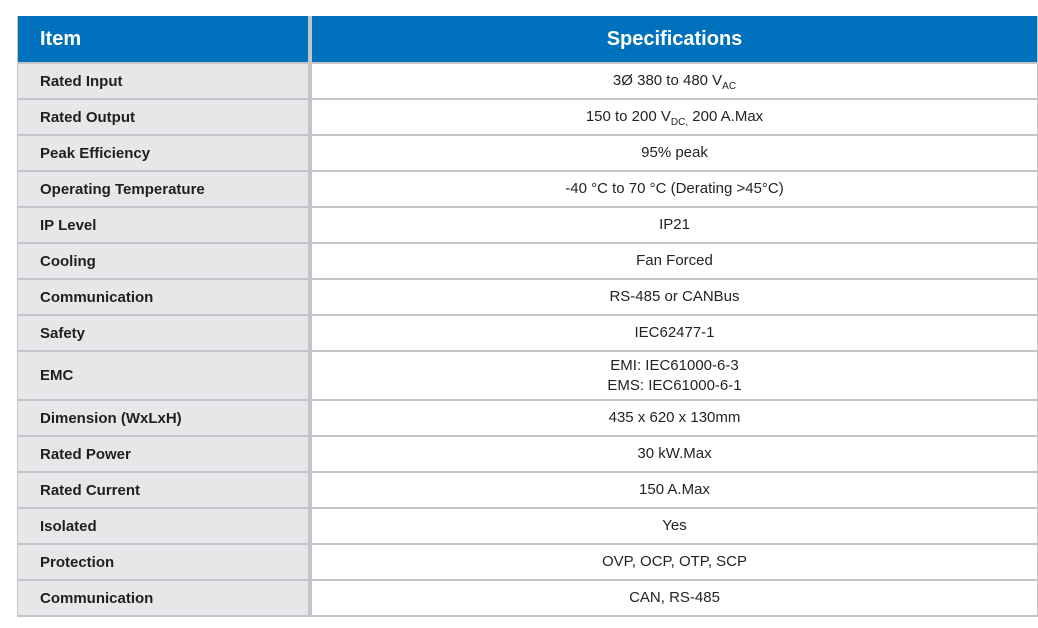 The height and width of the screenshot is (628, 1038). What do you see at coordinates (674, 597) in the screenshot?
I see `specification-value: CAN, RS-485` at bounding box center [674, 597].